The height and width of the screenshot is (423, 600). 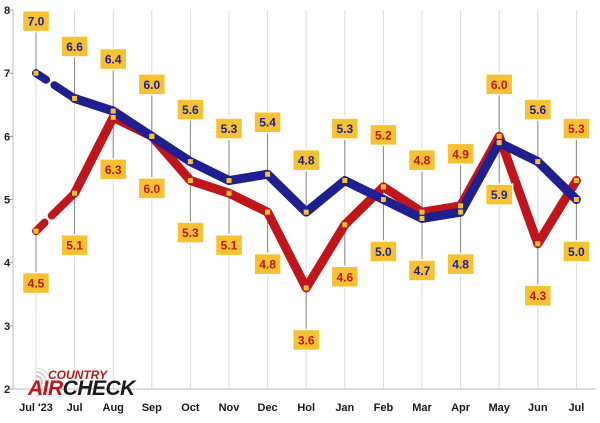 What do you see at coordinates (7, 327) in the screenshot?
I see `y-tick-label: 3` at bounding box center [7, 327].